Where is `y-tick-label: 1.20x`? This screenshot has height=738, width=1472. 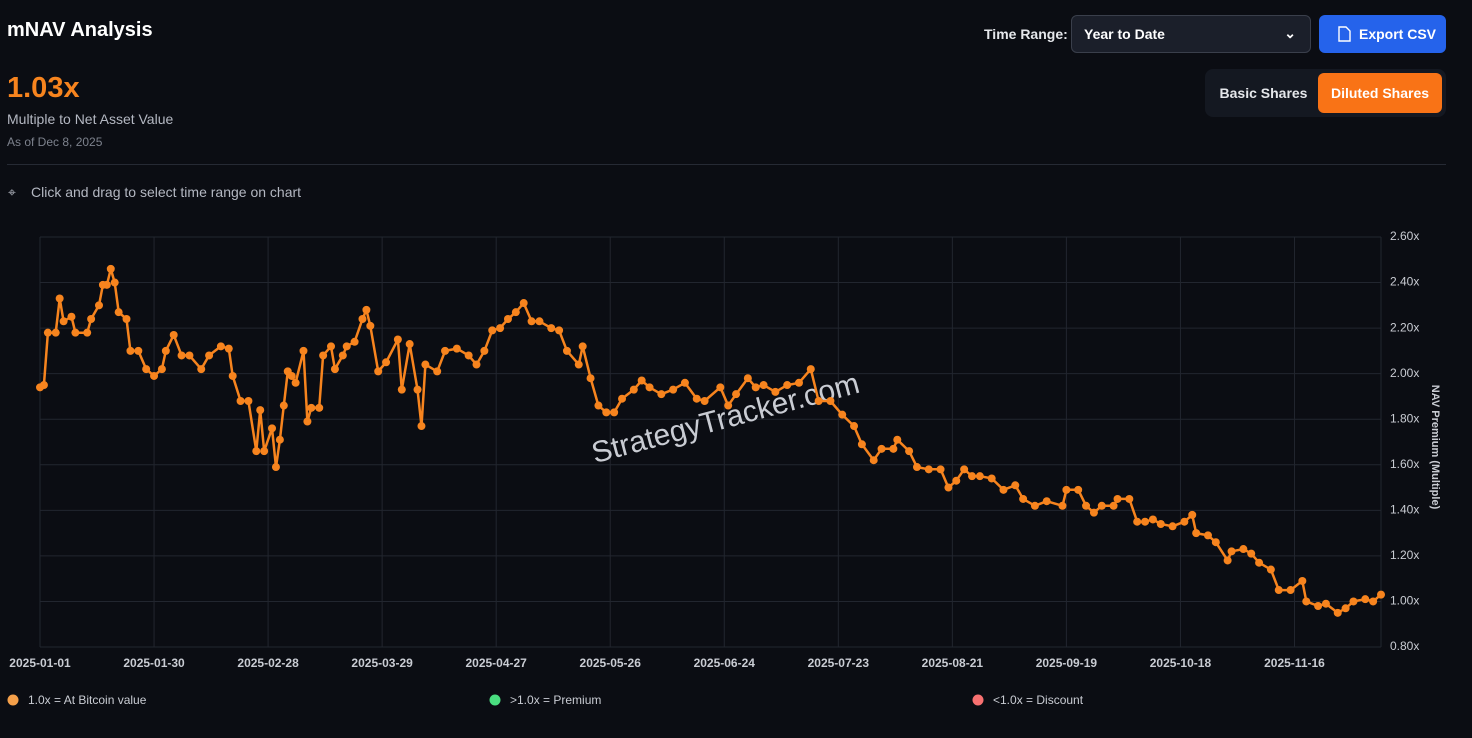 y-tick-label: 1.20x is located at coordinates (1404, 555).